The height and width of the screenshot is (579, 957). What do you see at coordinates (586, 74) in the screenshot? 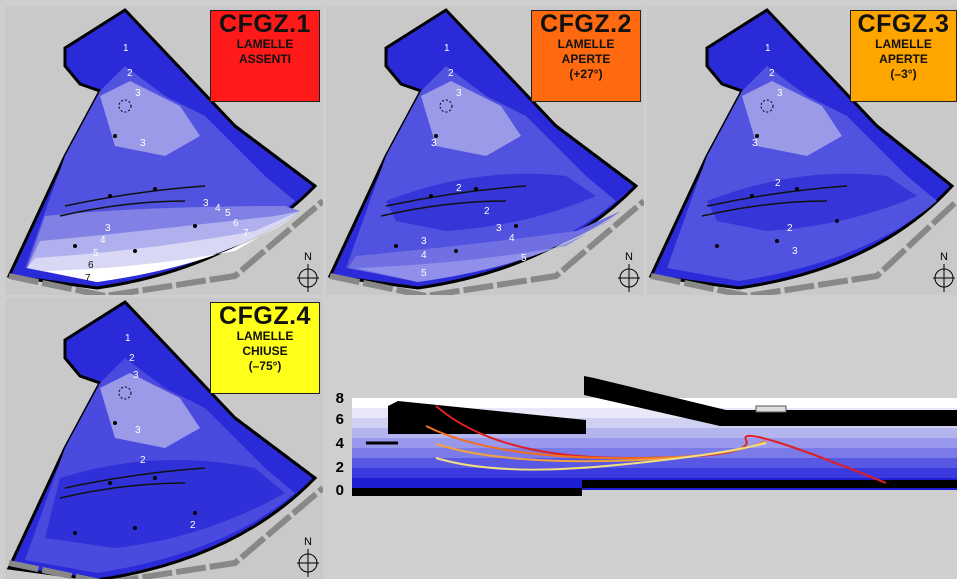
I see `config-line3: (+27°)` at bounding box center [586, 74].